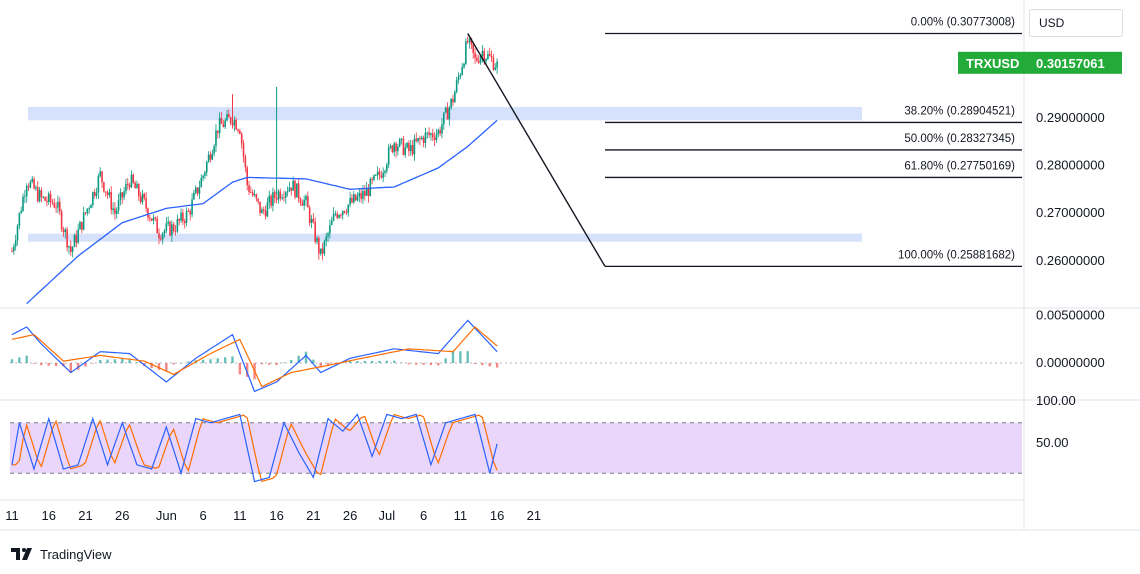 This screenshot has height=574, width=1140. What do you see at coordinates (166, 515) in the screenshot?
I see `time-tick-label: Jun` at bounding box center [166, 515].